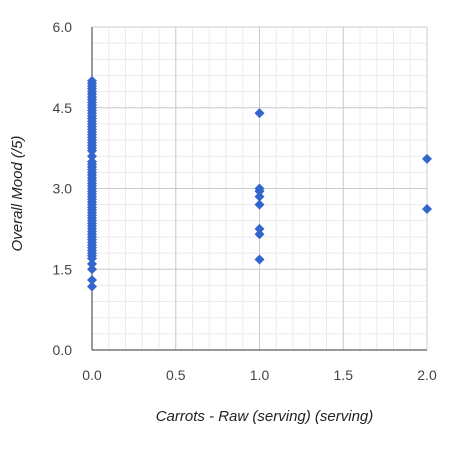 The image size is (454, 454). Describe the element at coordinates (63, 27) in the screenshot. I see `y-tick-label: 6.0` at that location.